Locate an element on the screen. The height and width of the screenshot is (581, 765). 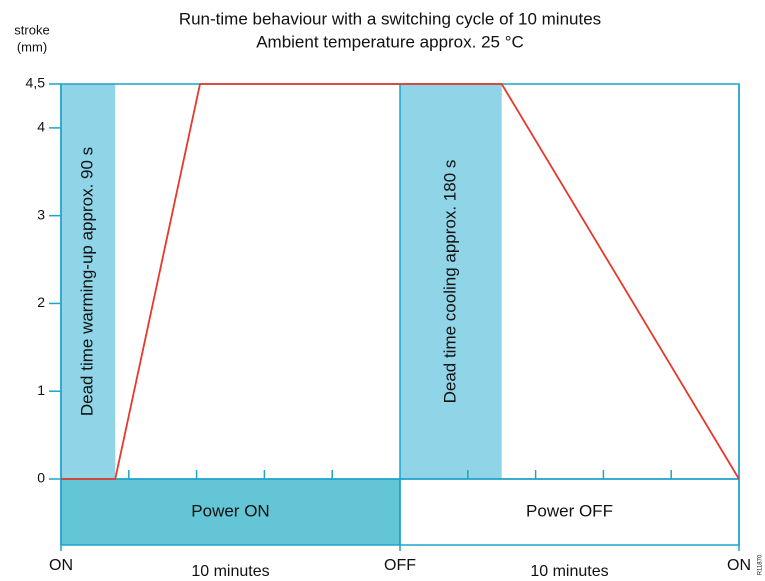
band-label: Dead time warming-up approx. 90 s is located at coordinates (87, 281).